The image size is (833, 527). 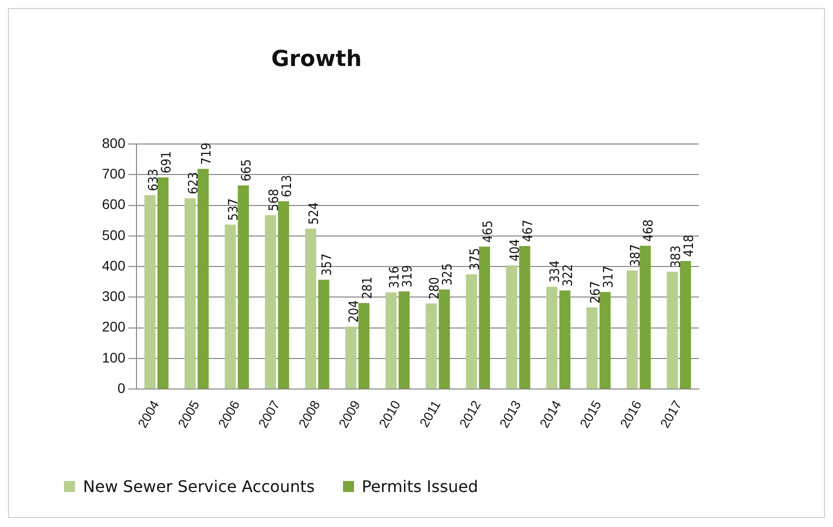 I want to click on data-label: 204, so click(x=354, y=311).